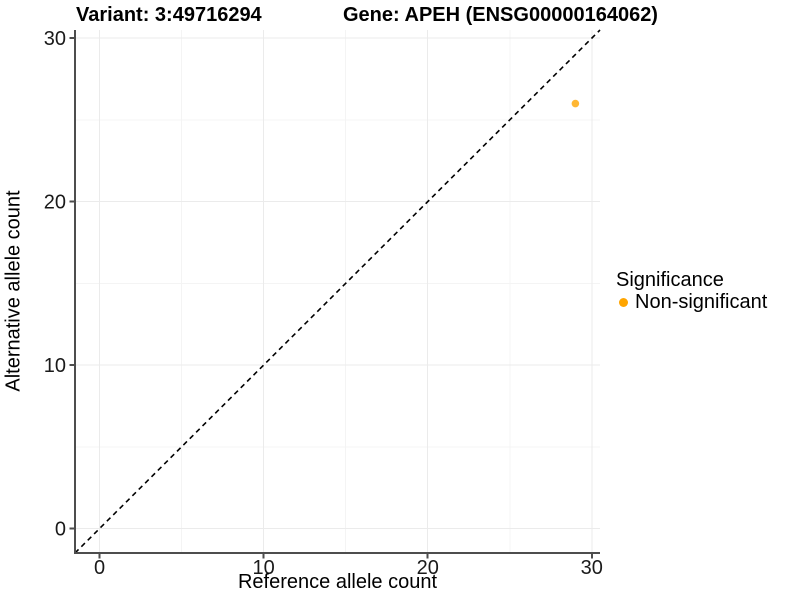 The image size is (800, 600). I want to click on legend-item-label: Non-significant, so click(701, 301).